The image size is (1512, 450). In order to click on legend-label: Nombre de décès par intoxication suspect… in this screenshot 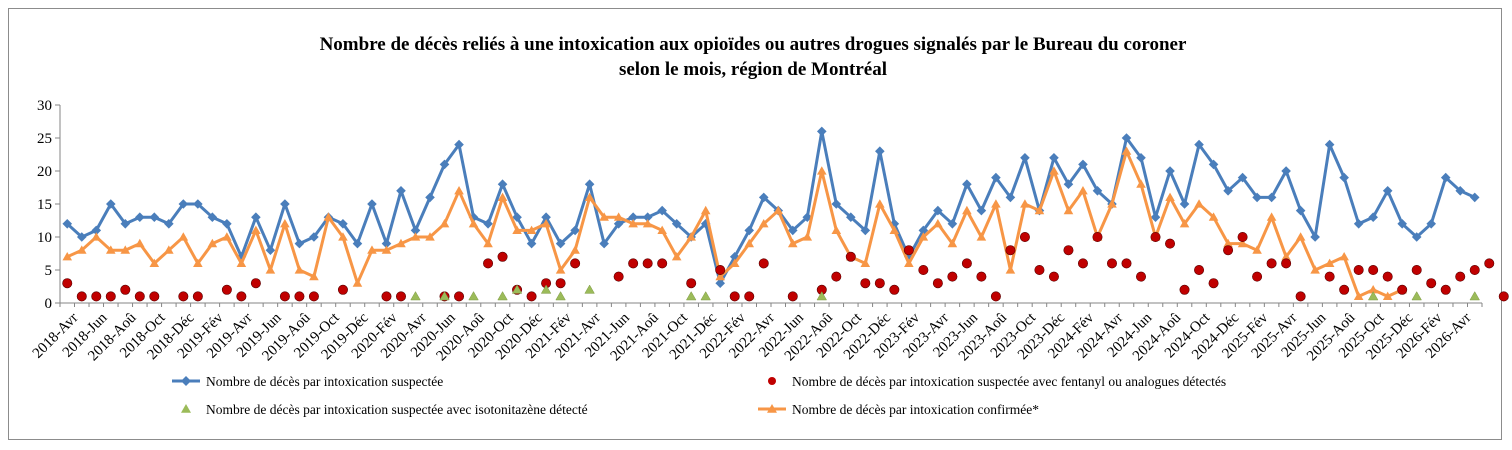, I will do `click(324, 381)`.